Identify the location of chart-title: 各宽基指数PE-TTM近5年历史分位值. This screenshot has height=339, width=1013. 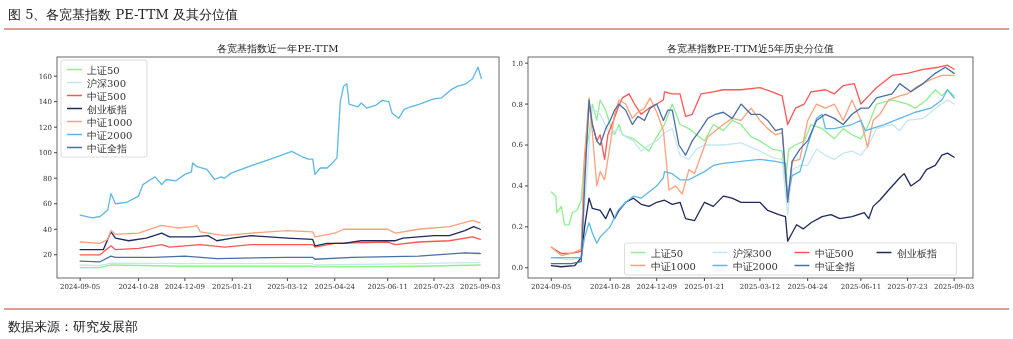
(750, 48).